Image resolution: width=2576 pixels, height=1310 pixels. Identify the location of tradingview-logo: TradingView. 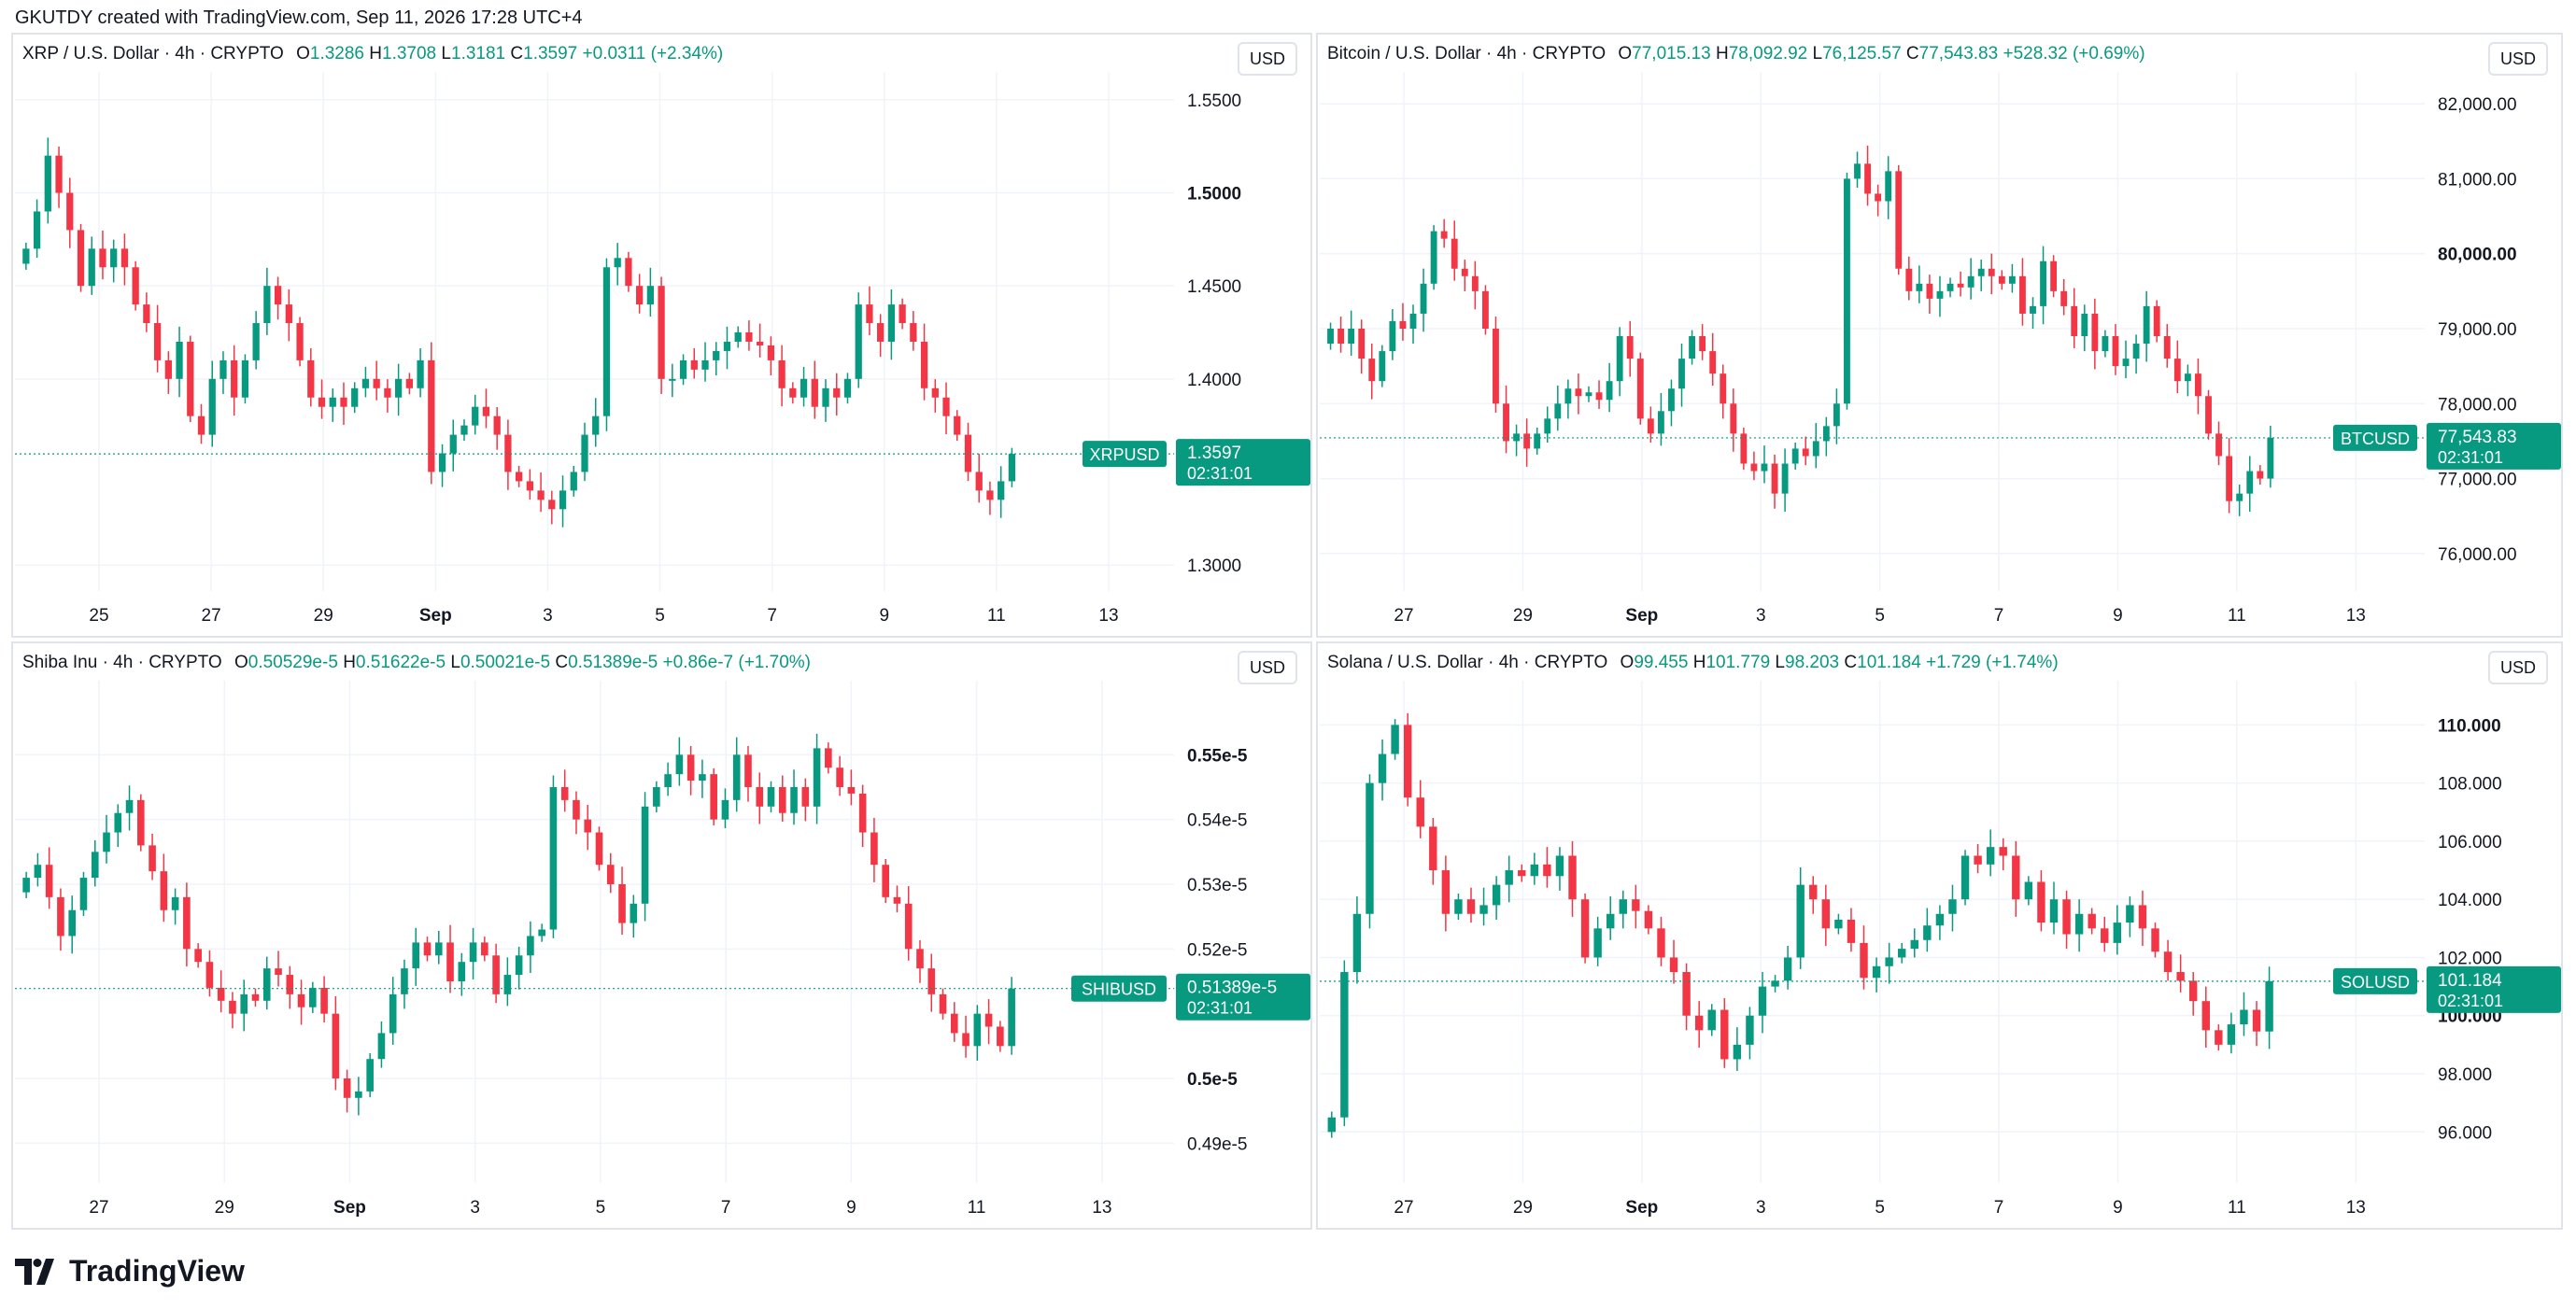
(130, 1272).